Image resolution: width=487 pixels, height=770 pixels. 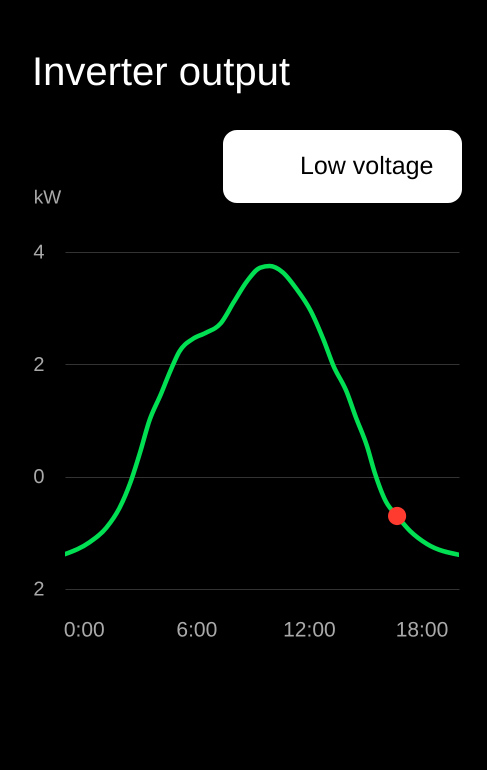 What do you see at coordinates (161, 72) in the screenshot?
I see `chart-title: Inverter output` at bounding box center [161, 72].